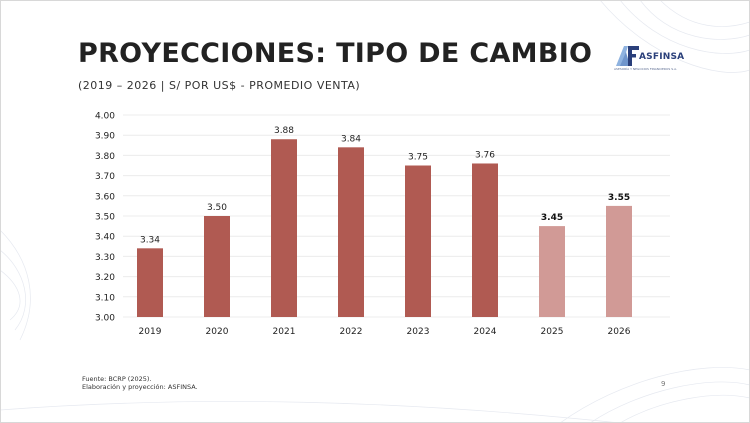 The height and width of the screenshot is (423, 750). What do you see at coordinates (335, 53) in the screenshot?
I see `page-title: PROYECCIONES: TIPO DE CAMBIO` at bounding box center [335, 53].